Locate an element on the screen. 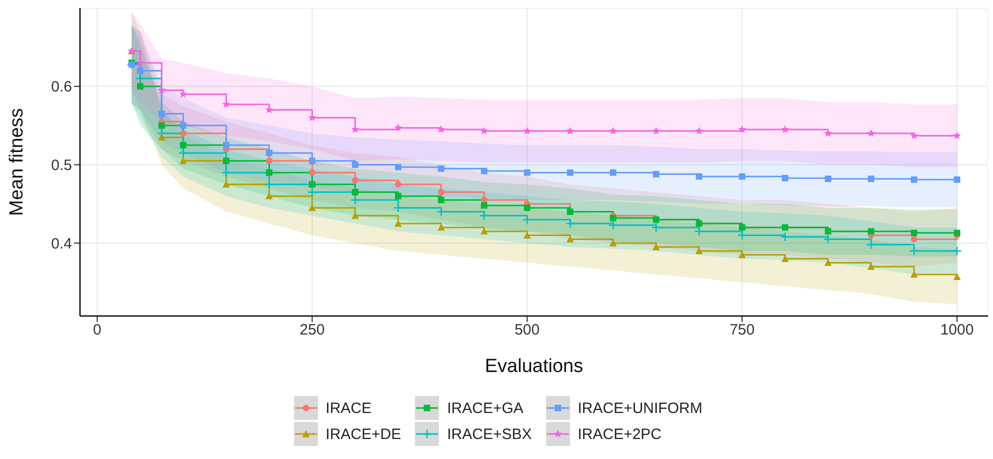 Image resolution: width=993 pixels, height=459 pixels. legend-label: IRACE+SBX is located at coordinates (489, 434).